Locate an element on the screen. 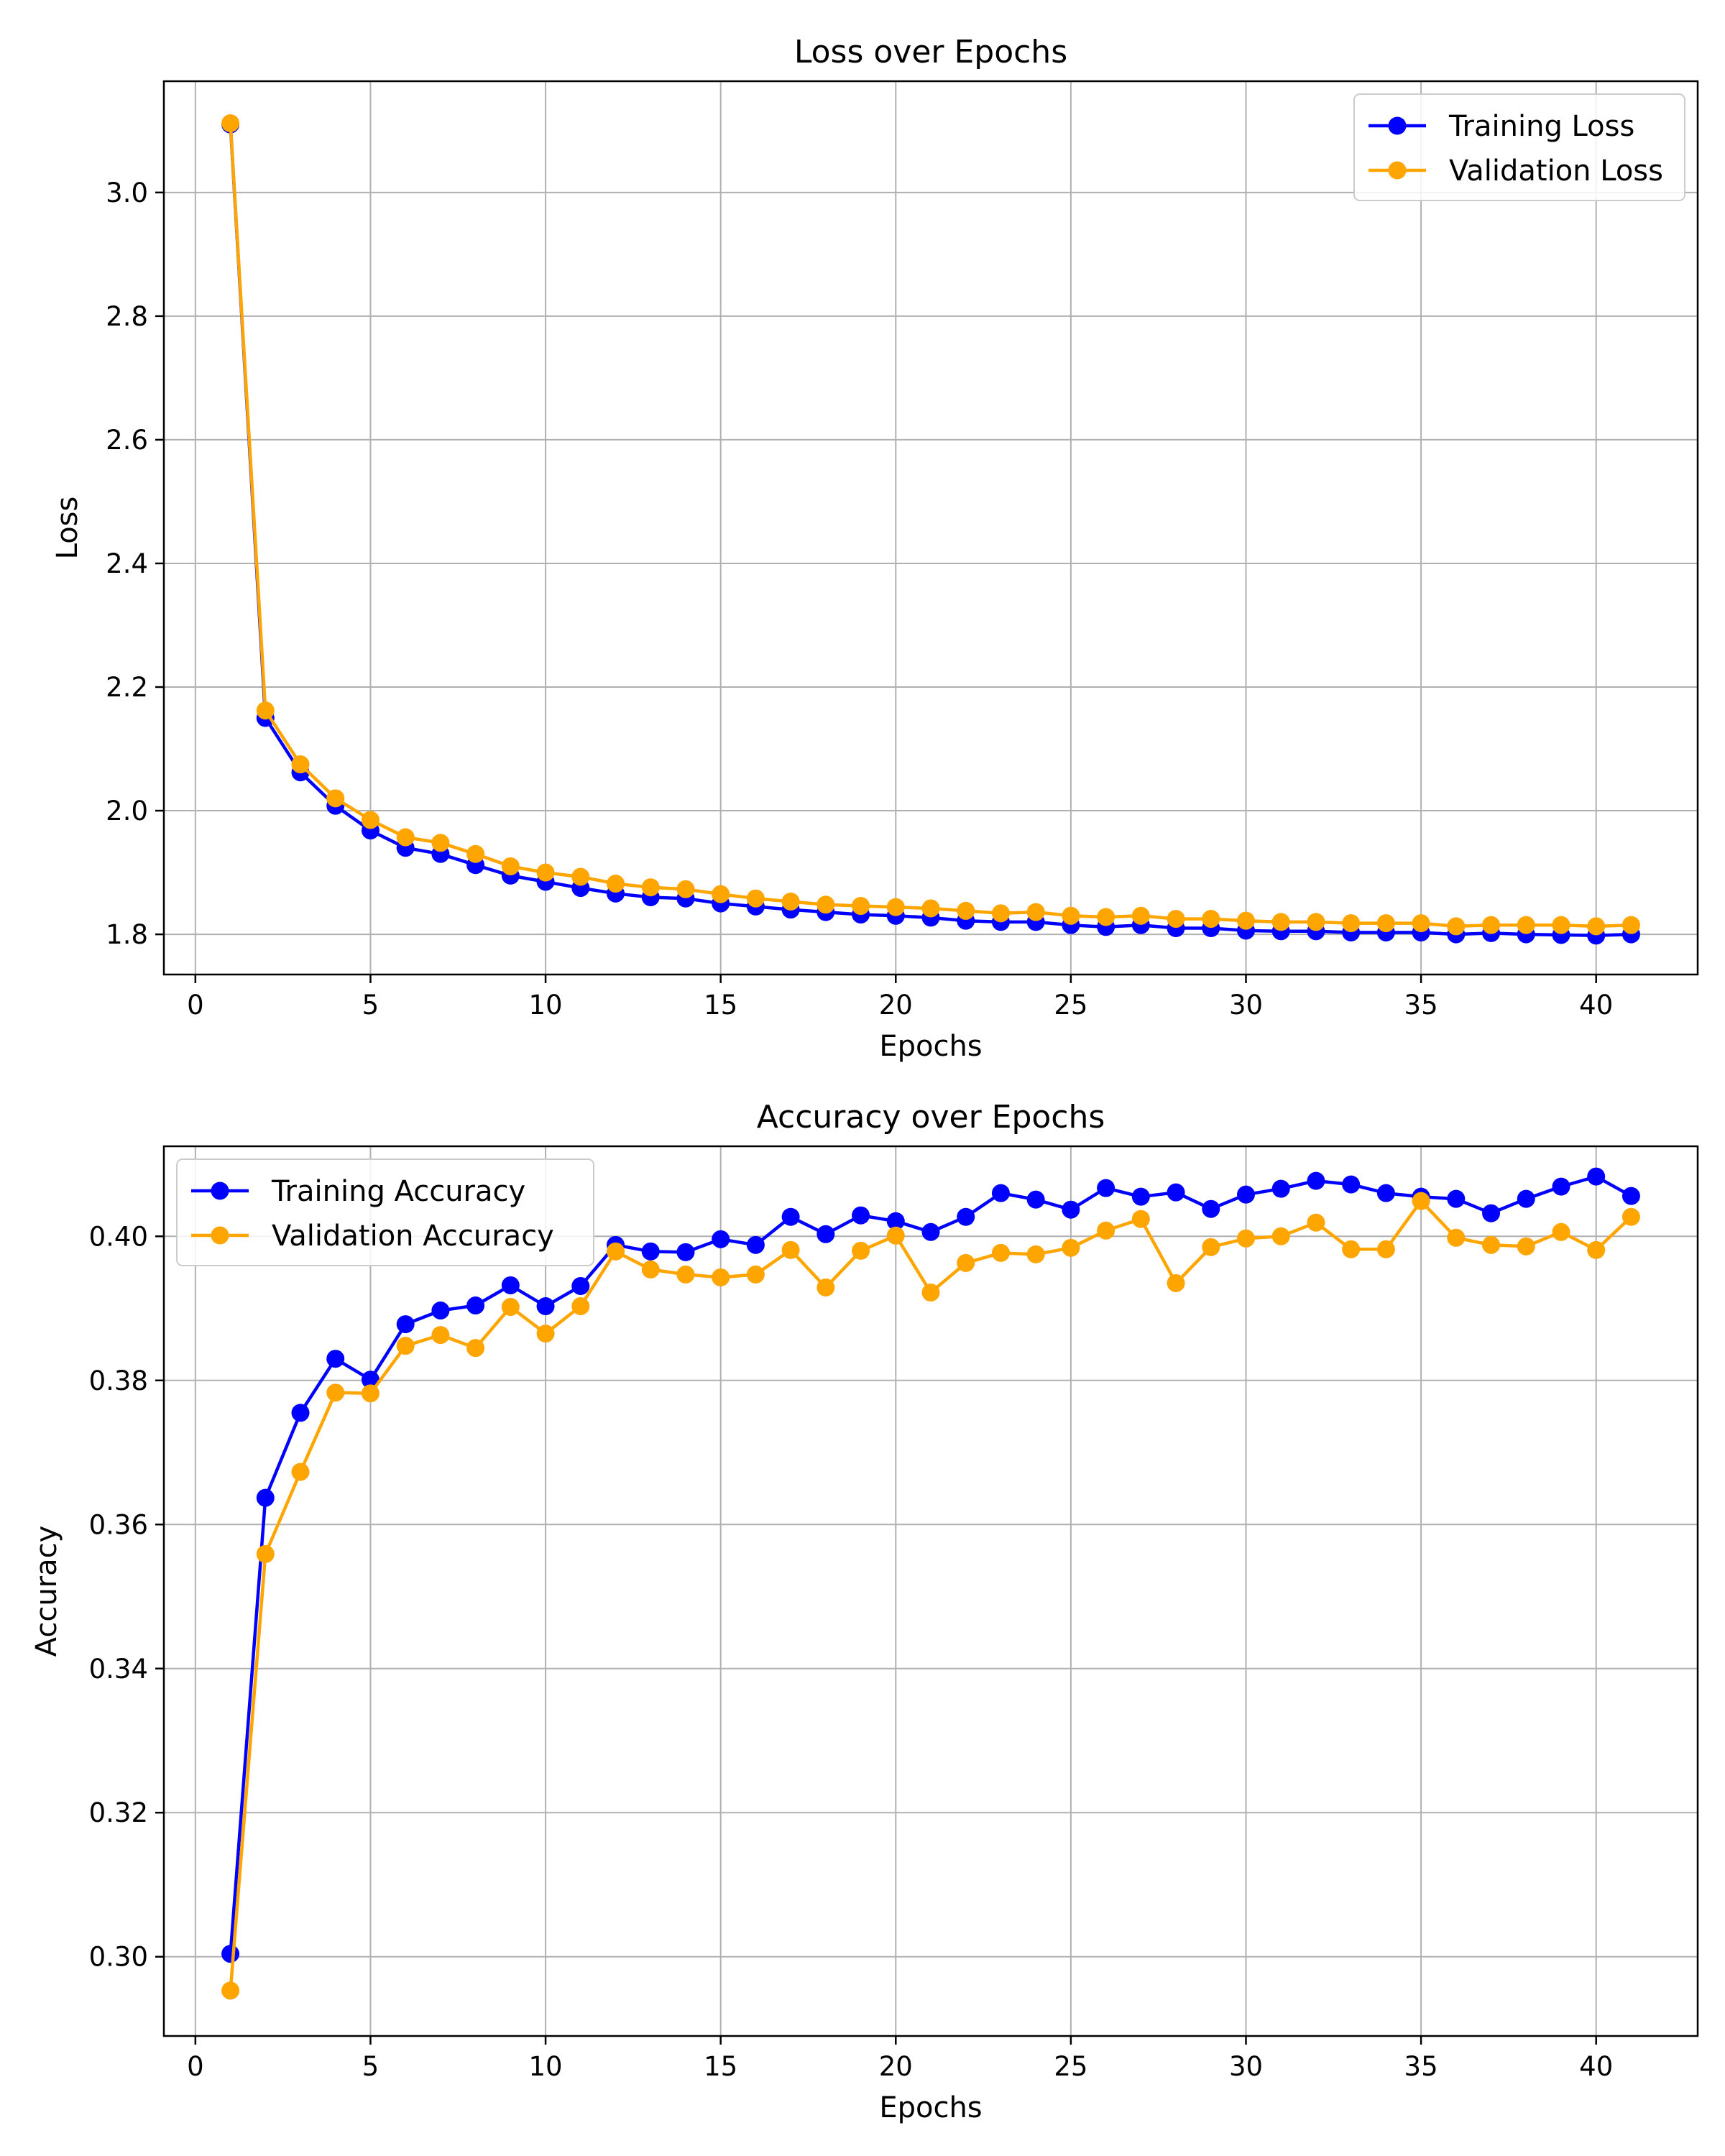 The image size is (1725, 2156). accuracy-x-tick-label-7: 35 is located at coordinates (1421, 2066).